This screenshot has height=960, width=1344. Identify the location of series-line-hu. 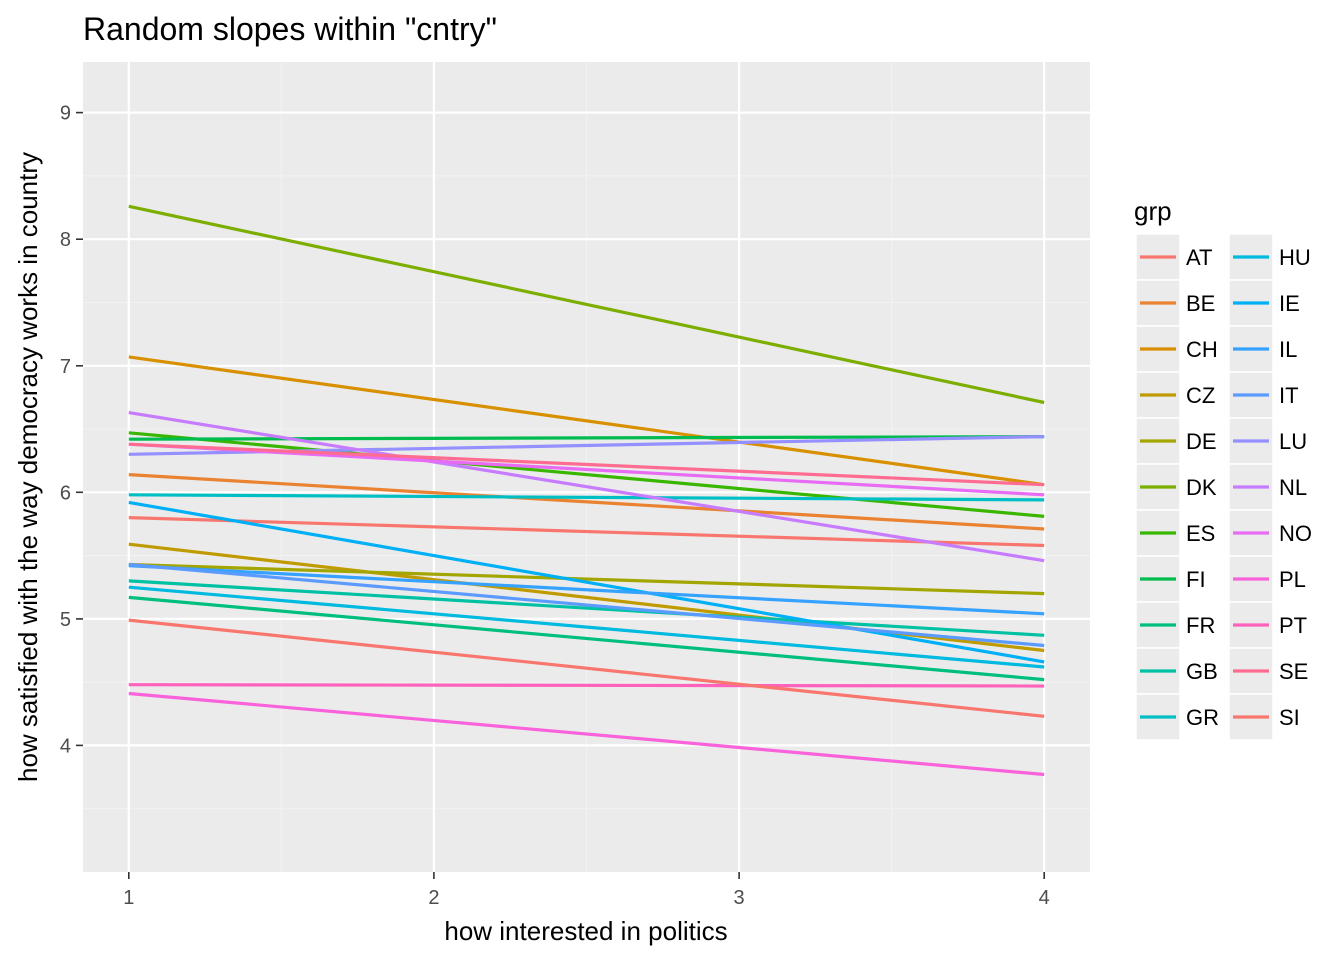
(586, 627).